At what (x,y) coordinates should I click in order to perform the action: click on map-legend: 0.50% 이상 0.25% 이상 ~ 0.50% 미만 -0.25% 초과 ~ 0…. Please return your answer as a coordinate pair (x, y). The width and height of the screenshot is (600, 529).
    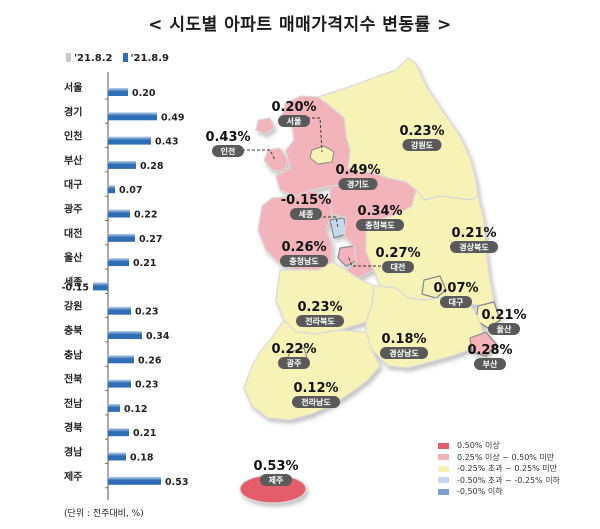
    Looking at the image, I should click on (499, 469).